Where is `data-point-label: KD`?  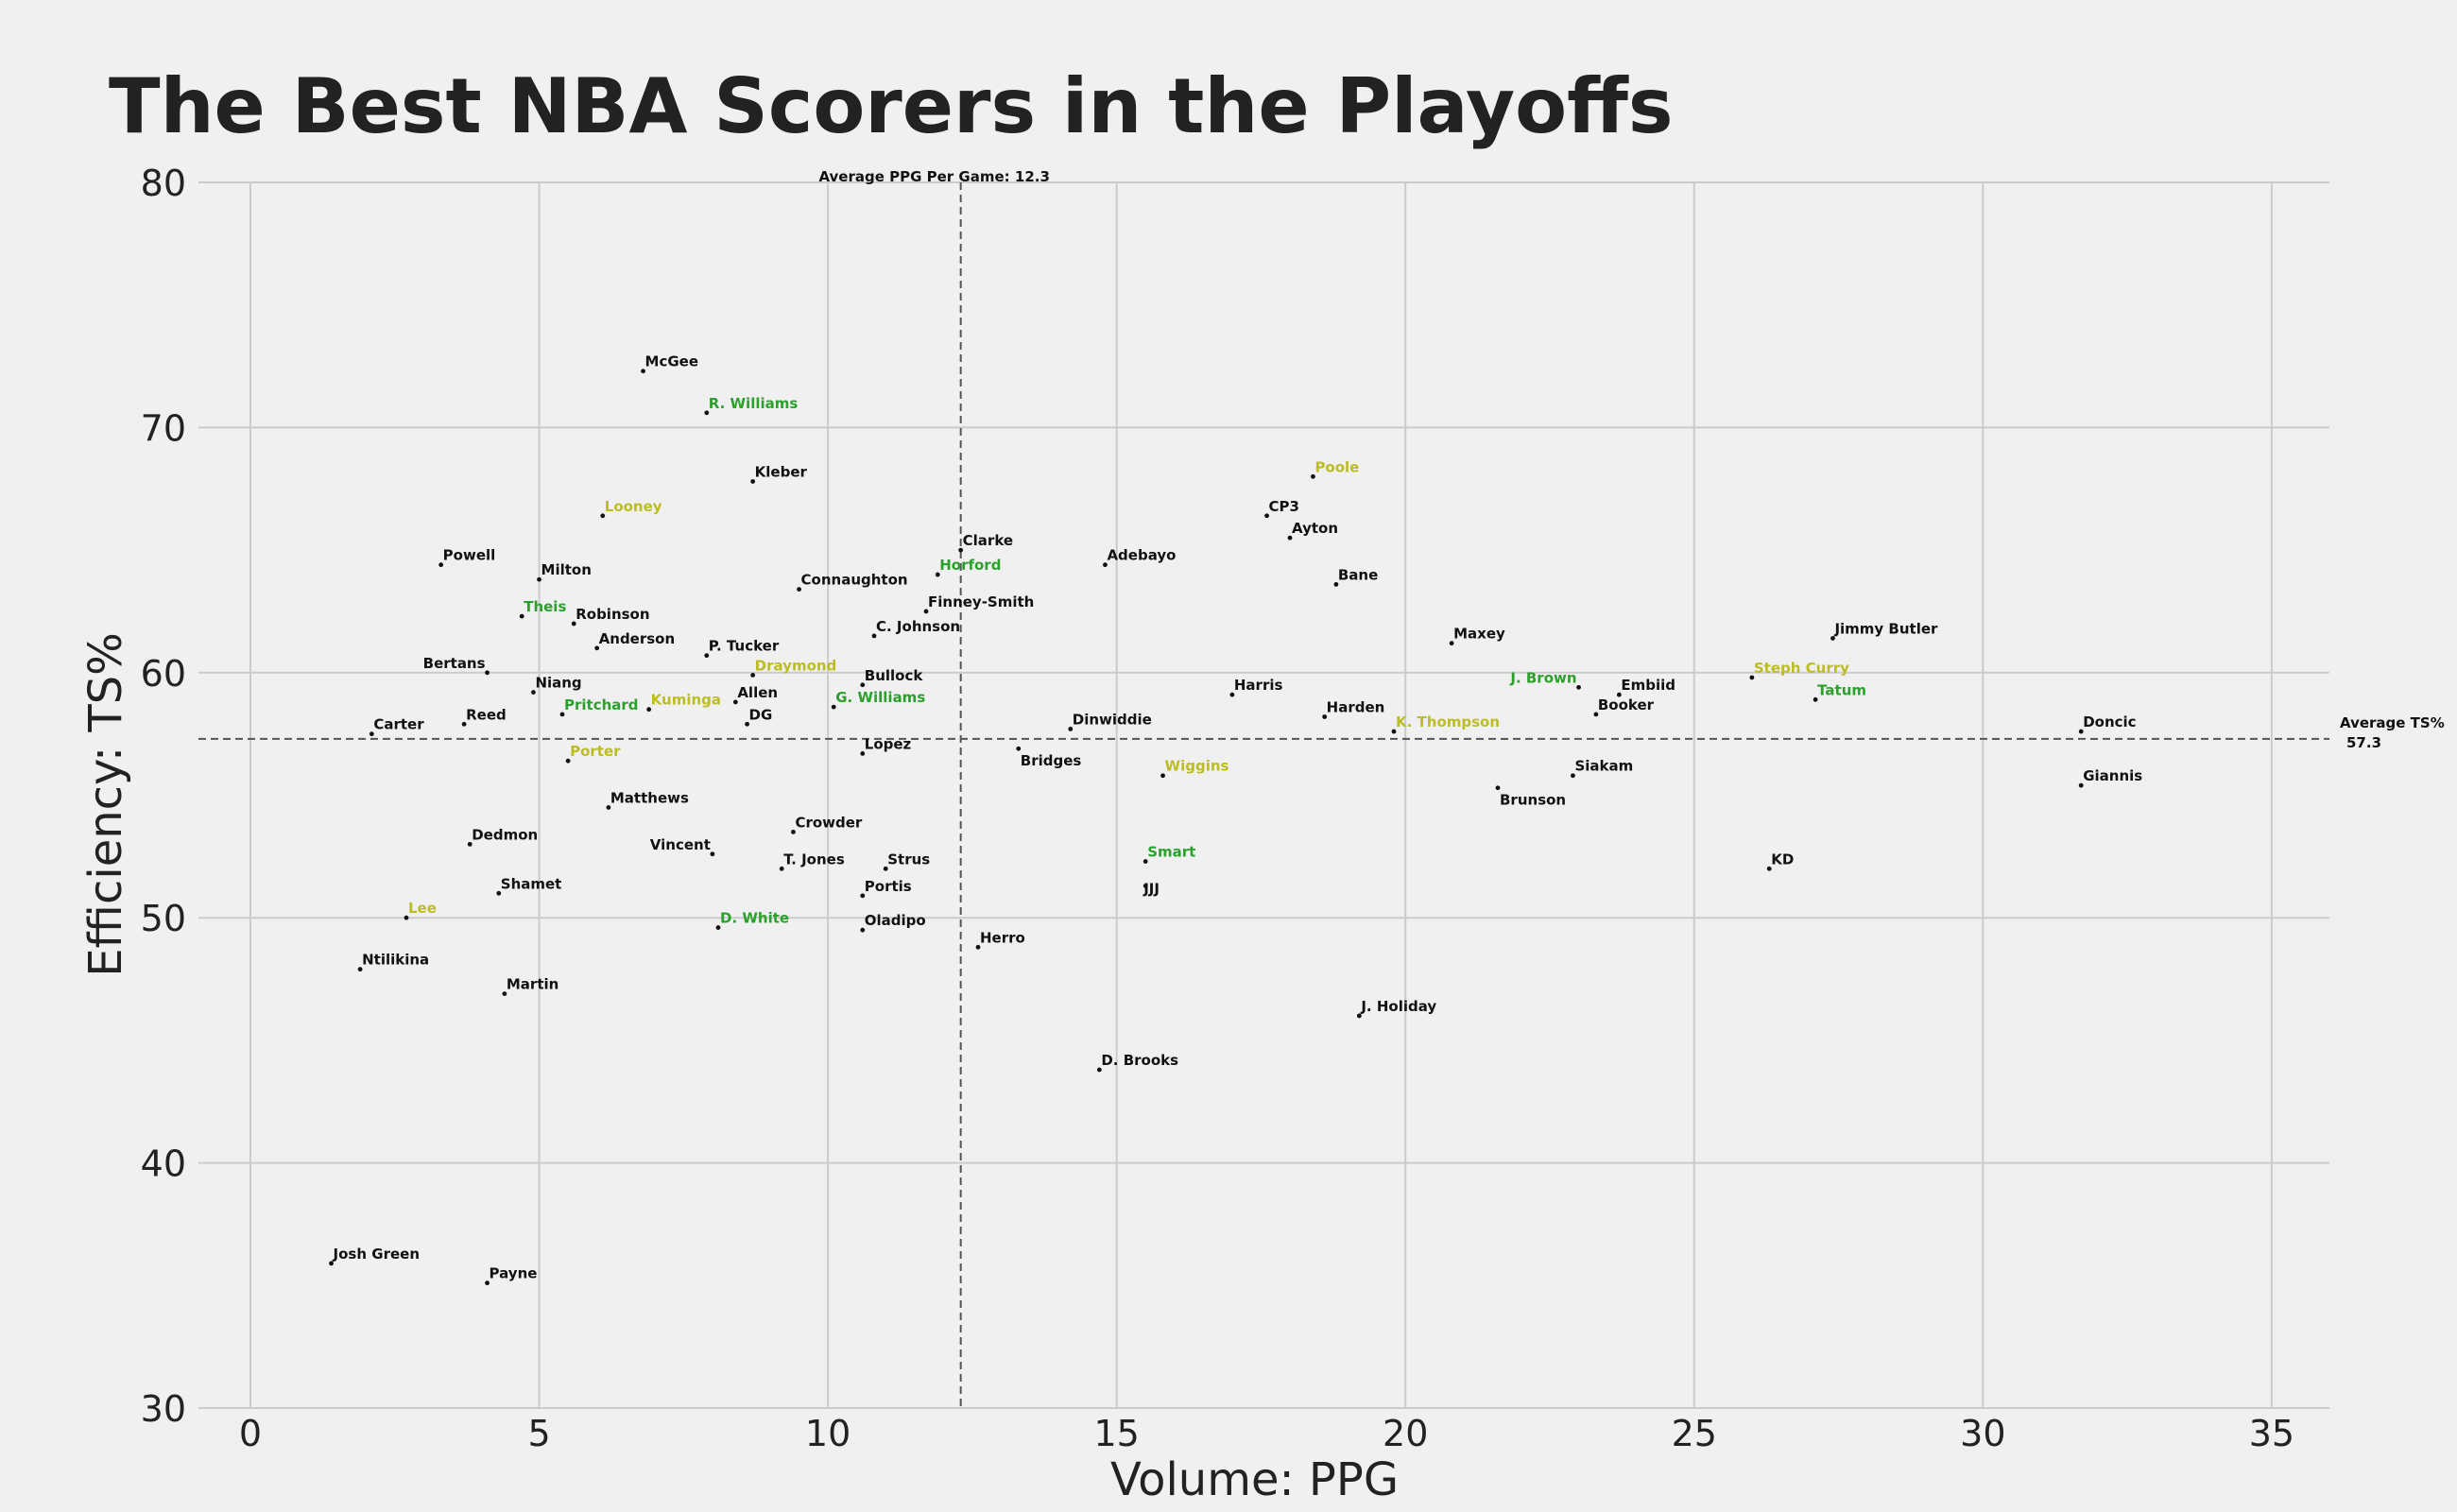
data-point-label: KD is located at coordinates (1782, 859).